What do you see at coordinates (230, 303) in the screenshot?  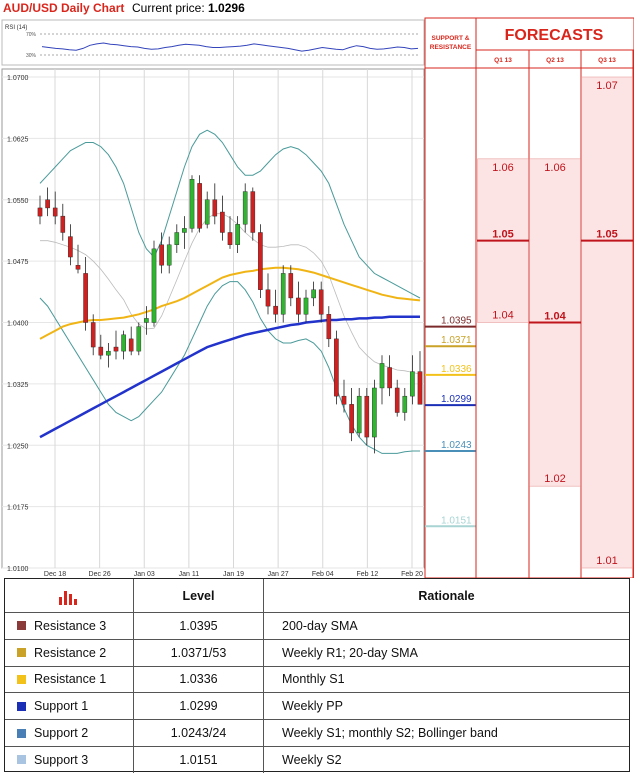 I see `sma50-line` at bounding box center [230, 303].